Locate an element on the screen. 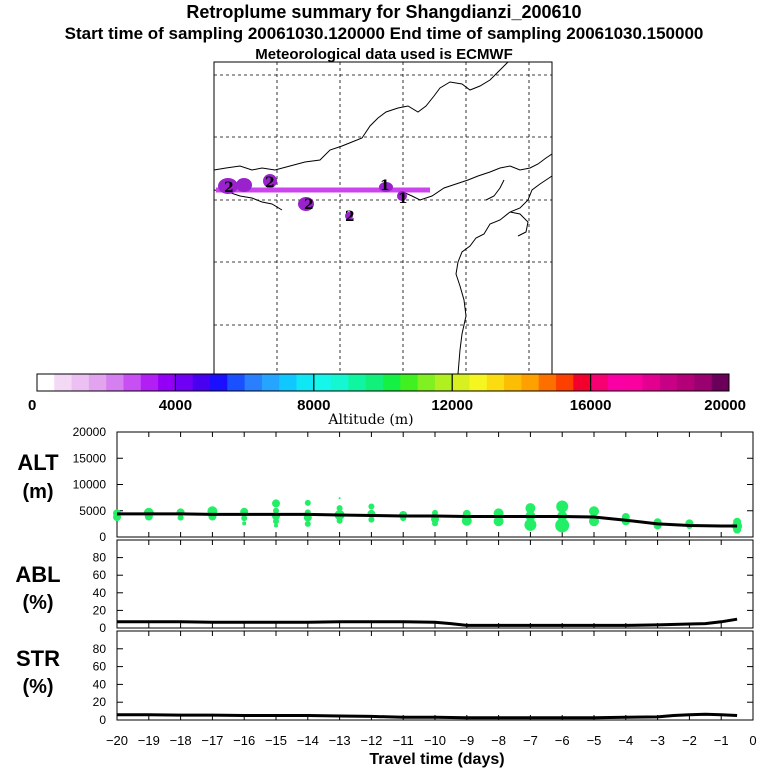 The image size is (768, 768). cluster-labels: 2 2 2 2 1 1 is located at coordinates (316, 200).